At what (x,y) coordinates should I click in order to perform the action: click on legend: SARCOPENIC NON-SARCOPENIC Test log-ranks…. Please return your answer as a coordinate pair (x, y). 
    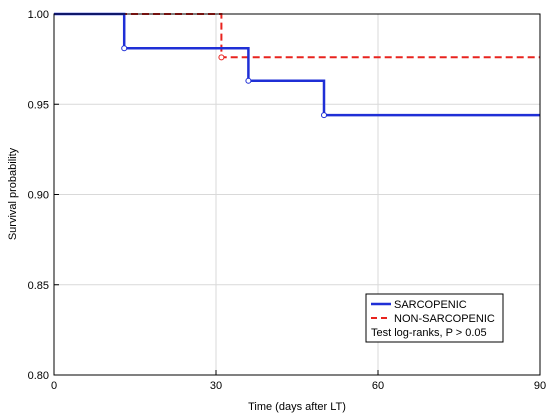
    Looking at the image, I should click on (434, 318).